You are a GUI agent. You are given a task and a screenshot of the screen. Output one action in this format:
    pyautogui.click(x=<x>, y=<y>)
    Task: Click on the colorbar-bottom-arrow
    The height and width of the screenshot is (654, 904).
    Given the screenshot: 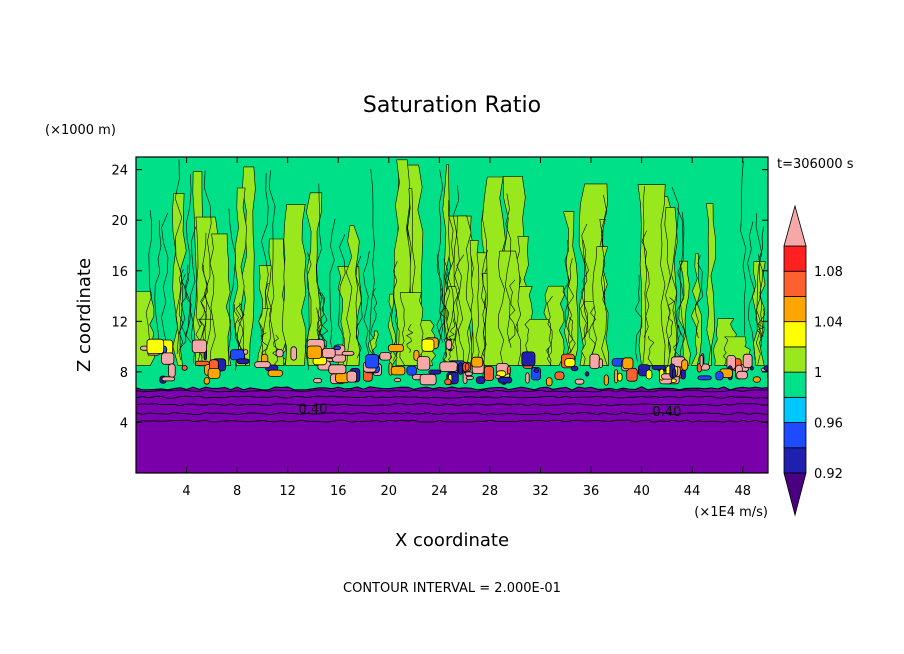 What is the action you would take?
    pyautogui.click(x=795, y=494)
    